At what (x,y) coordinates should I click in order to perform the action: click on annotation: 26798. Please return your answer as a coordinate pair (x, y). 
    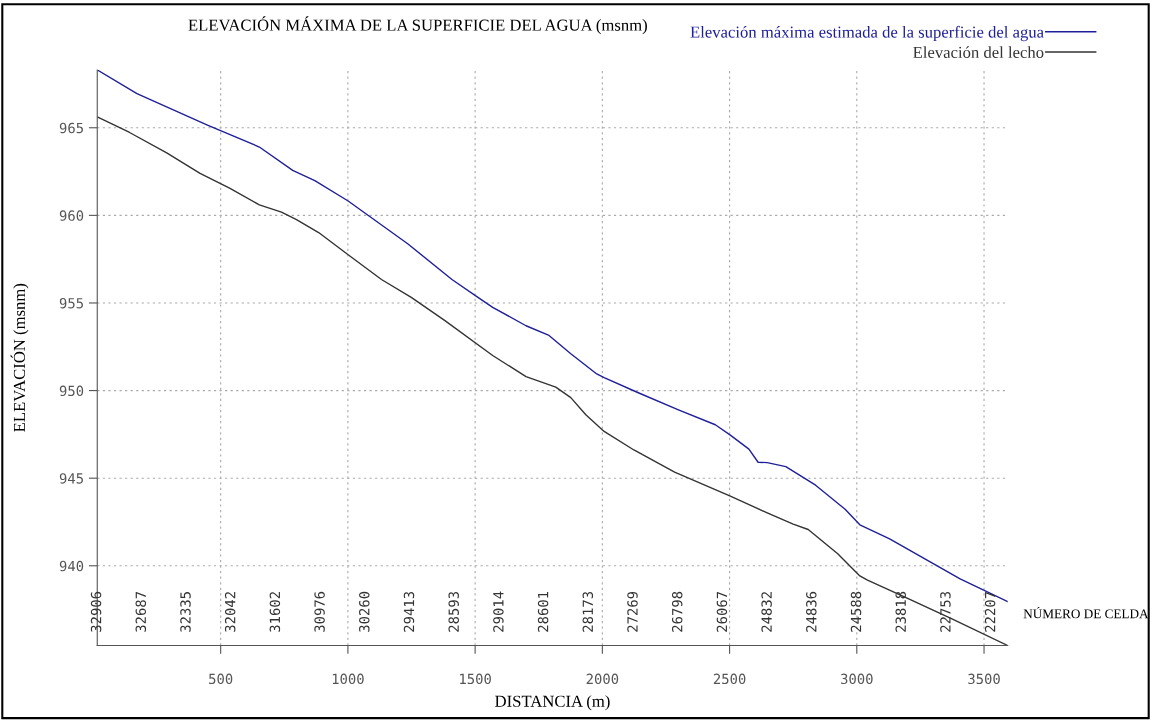
    Looking at the image, I should click on (677, 611).